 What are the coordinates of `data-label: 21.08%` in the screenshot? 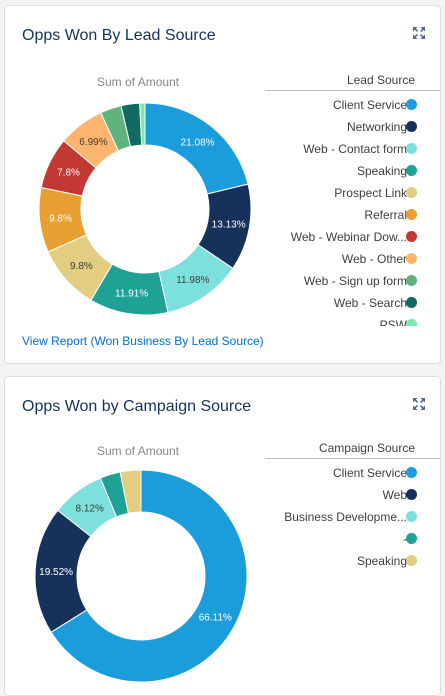 It's located at (198, 143).